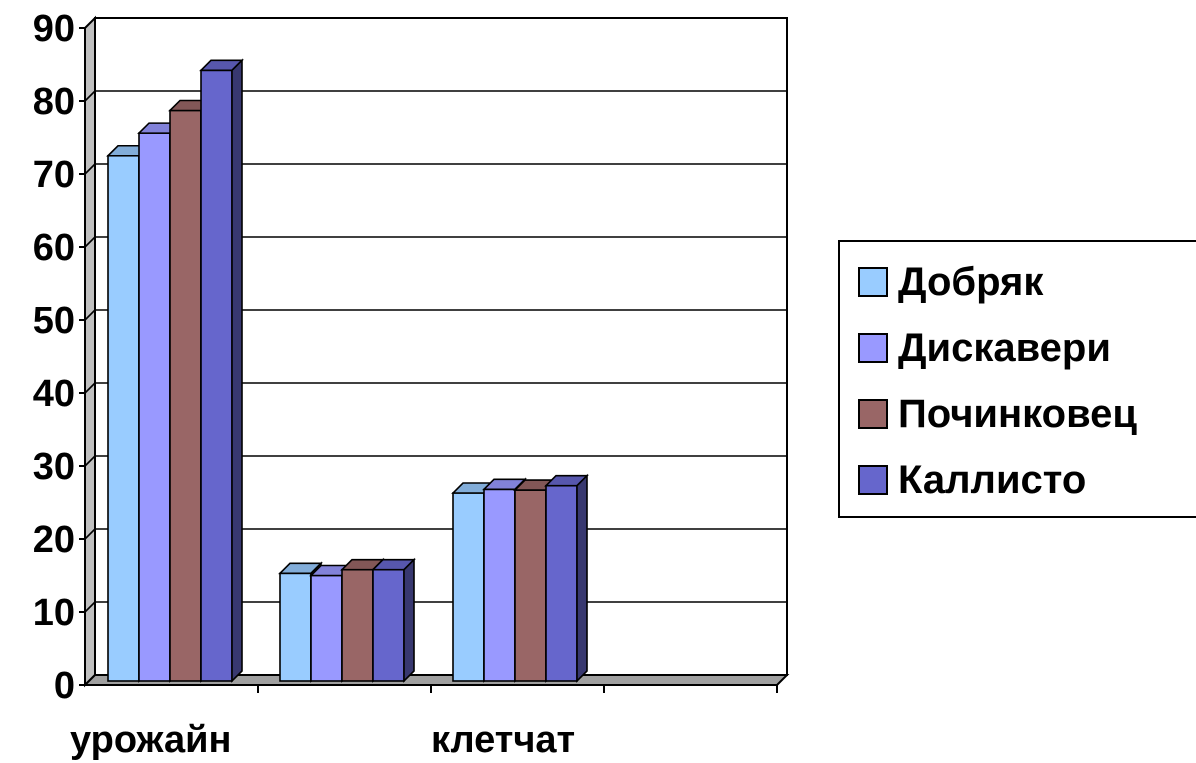 The image size is (1196, 763). Describe the element at coordinates (54, 394) in the screenshot. I see `y-tick-label: 40` at that location.